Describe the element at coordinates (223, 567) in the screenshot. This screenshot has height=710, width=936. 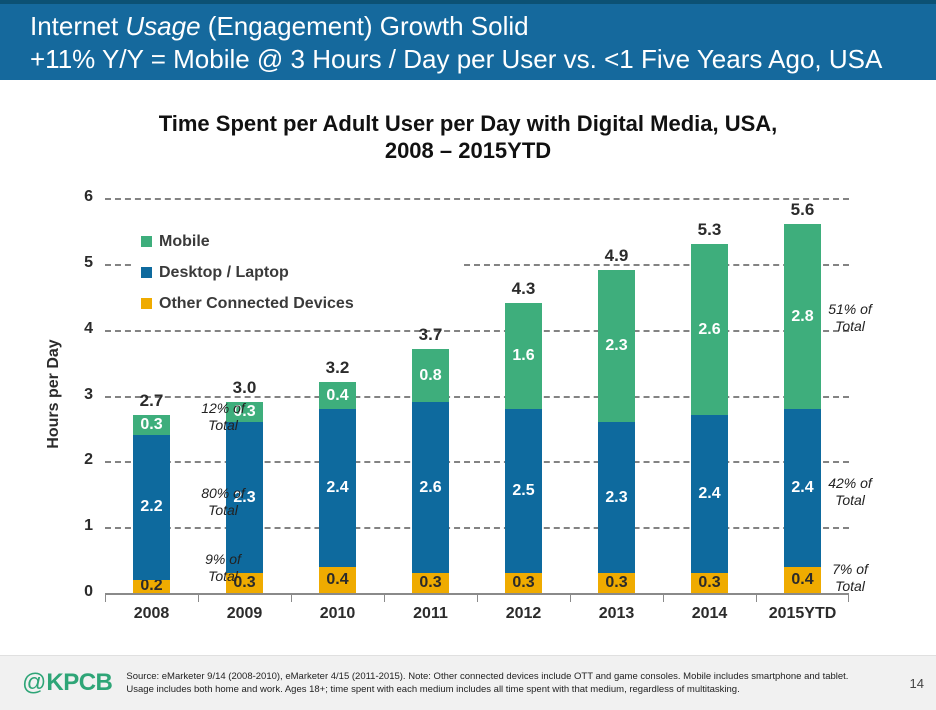
I see `annotation-left-2: 9% of Total` at that location.